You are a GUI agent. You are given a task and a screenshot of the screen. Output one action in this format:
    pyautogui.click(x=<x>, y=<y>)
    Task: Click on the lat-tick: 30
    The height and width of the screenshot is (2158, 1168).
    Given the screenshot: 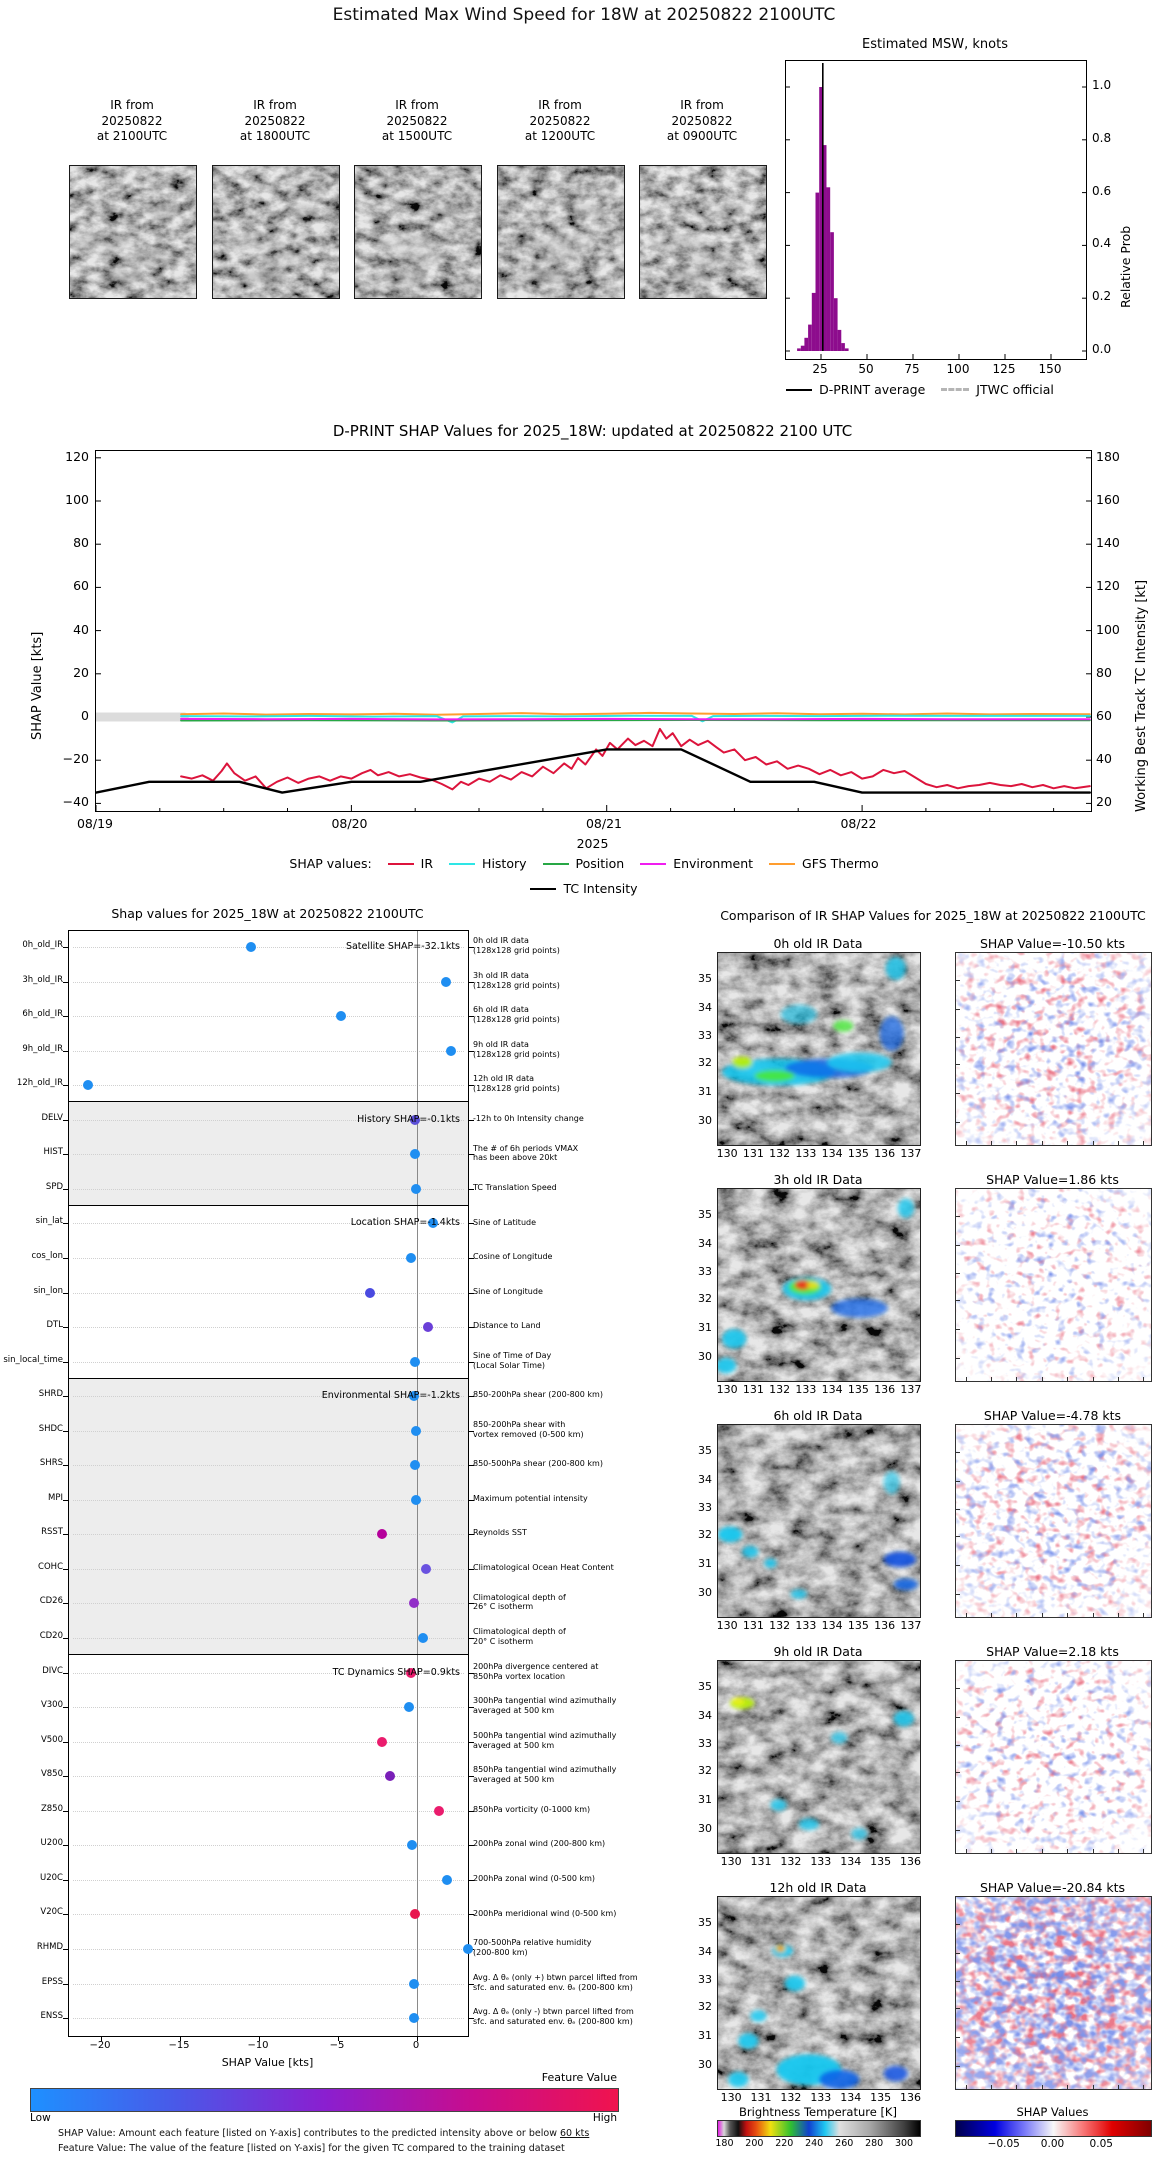 What is the action you would take?
    pyautogui.click(x=705, y=1120)
    